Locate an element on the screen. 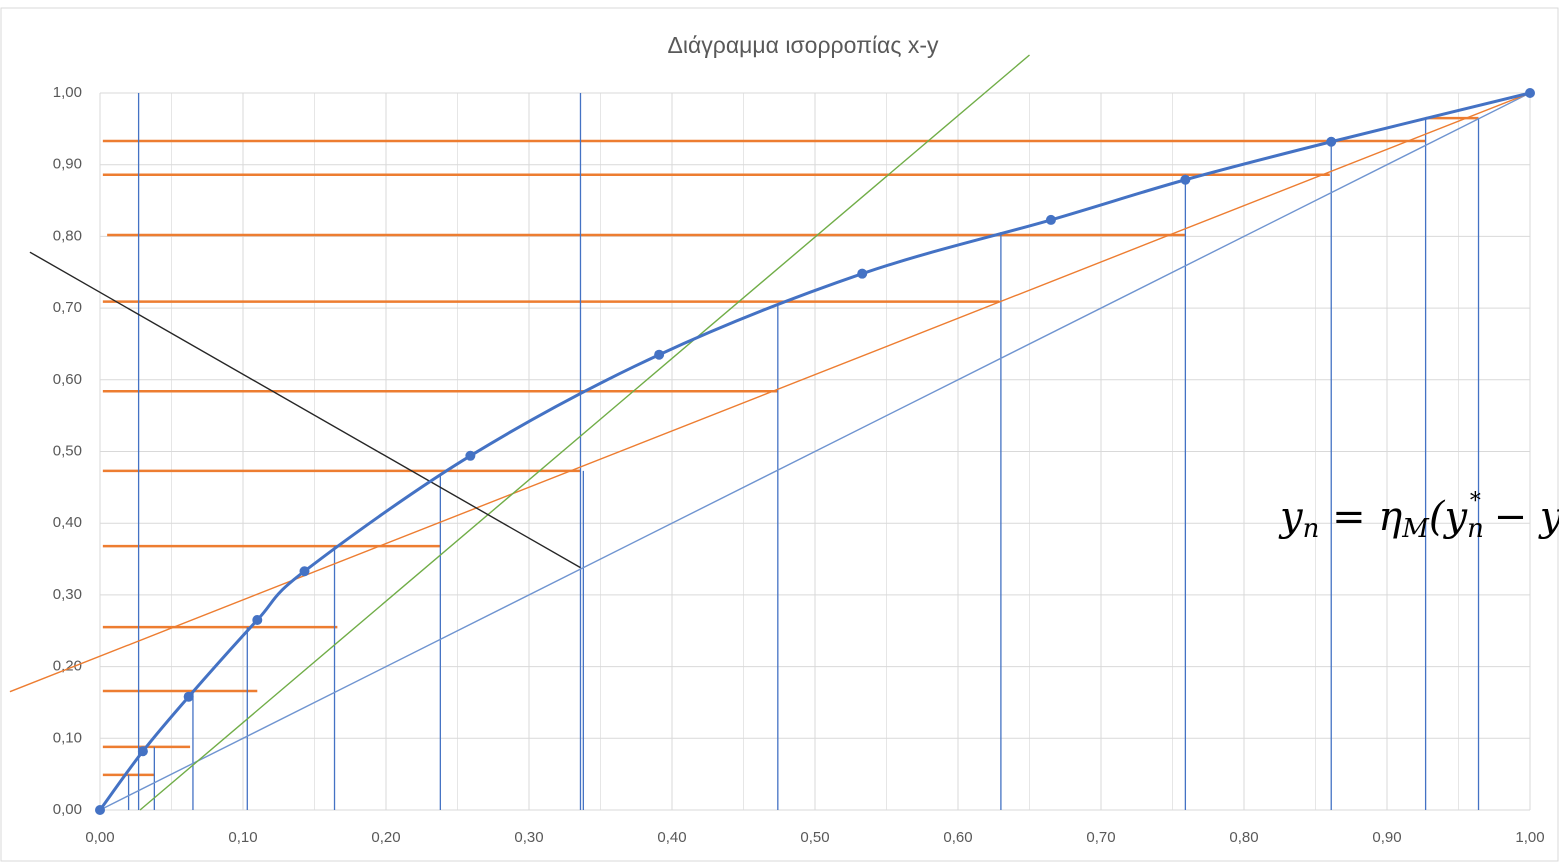 This screenshot has height=862, width=1559. formula-part: * is located at coordinates (1475, 501).